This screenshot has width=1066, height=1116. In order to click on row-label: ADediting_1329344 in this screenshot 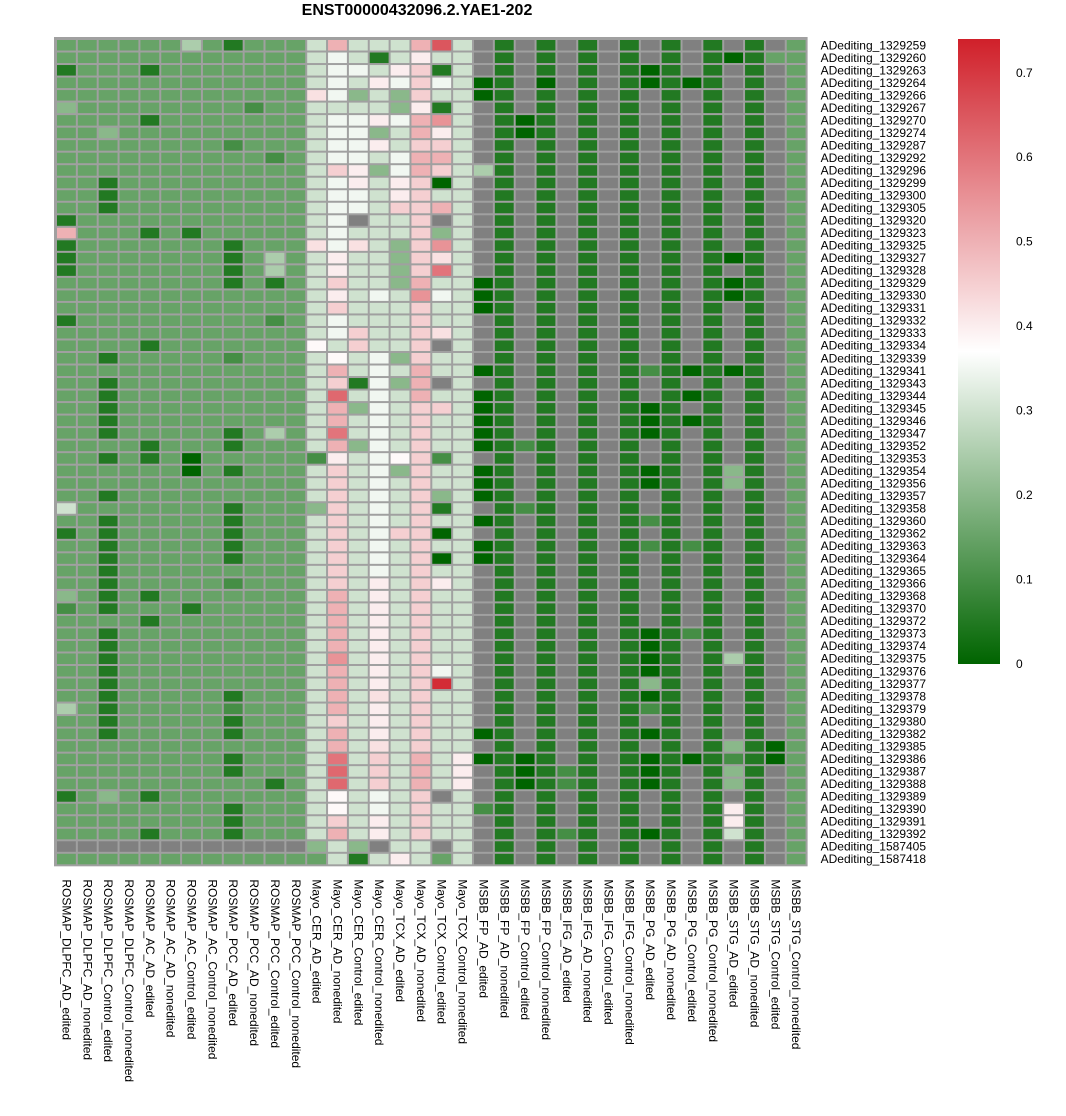, I will do `click(874, 396)`.